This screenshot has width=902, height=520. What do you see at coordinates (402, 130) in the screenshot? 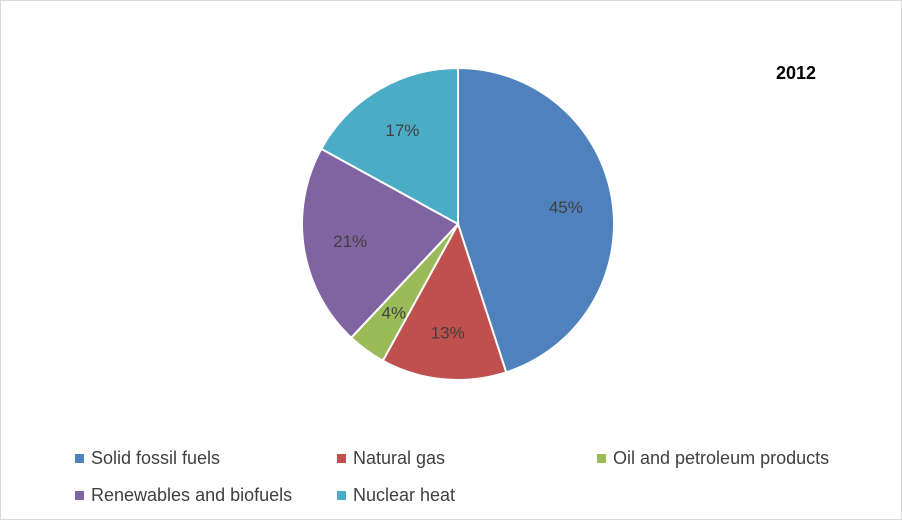
I see `data-label: 17%` at bounding box center [402, 130].